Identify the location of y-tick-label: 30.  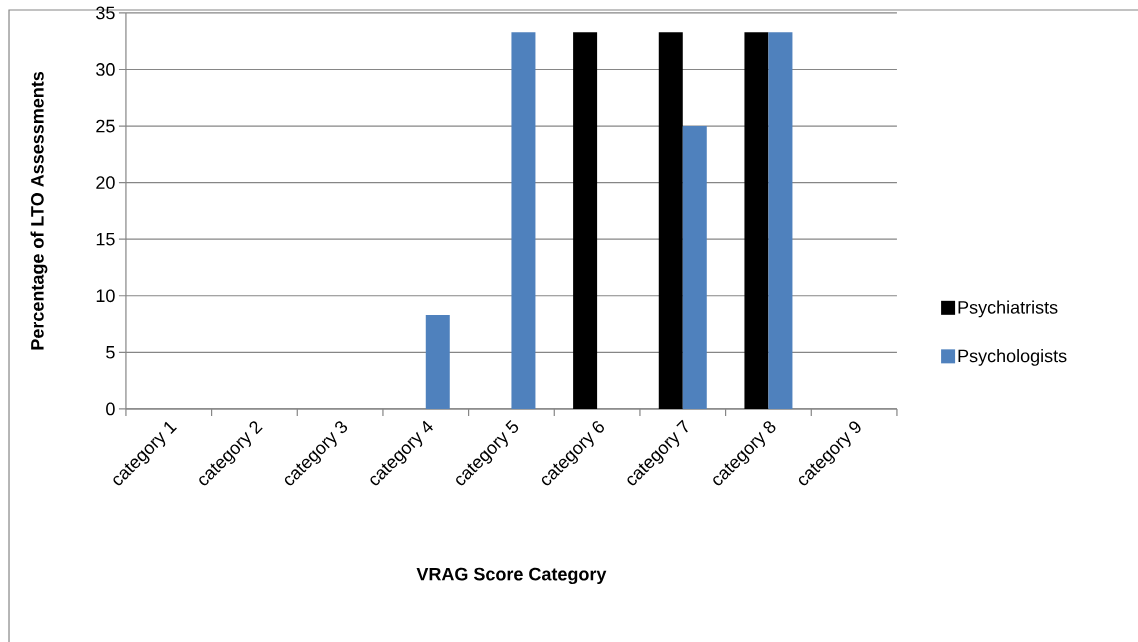
(105, 69).